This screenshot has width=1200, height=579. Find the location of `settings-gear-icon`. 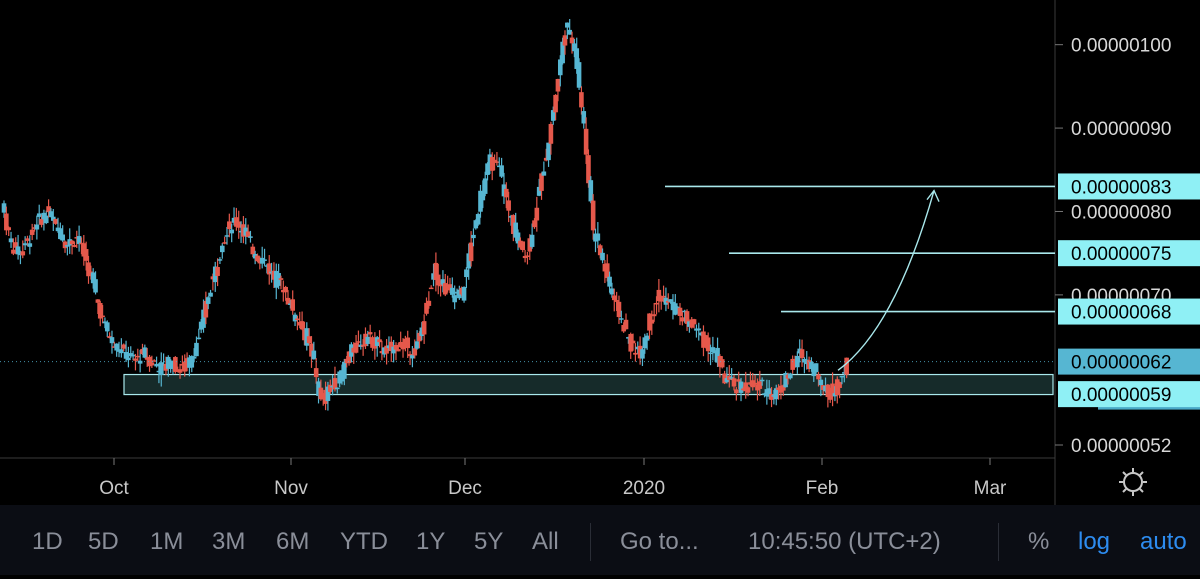

settings-gear-icon is located at coordinates (1133, 482).